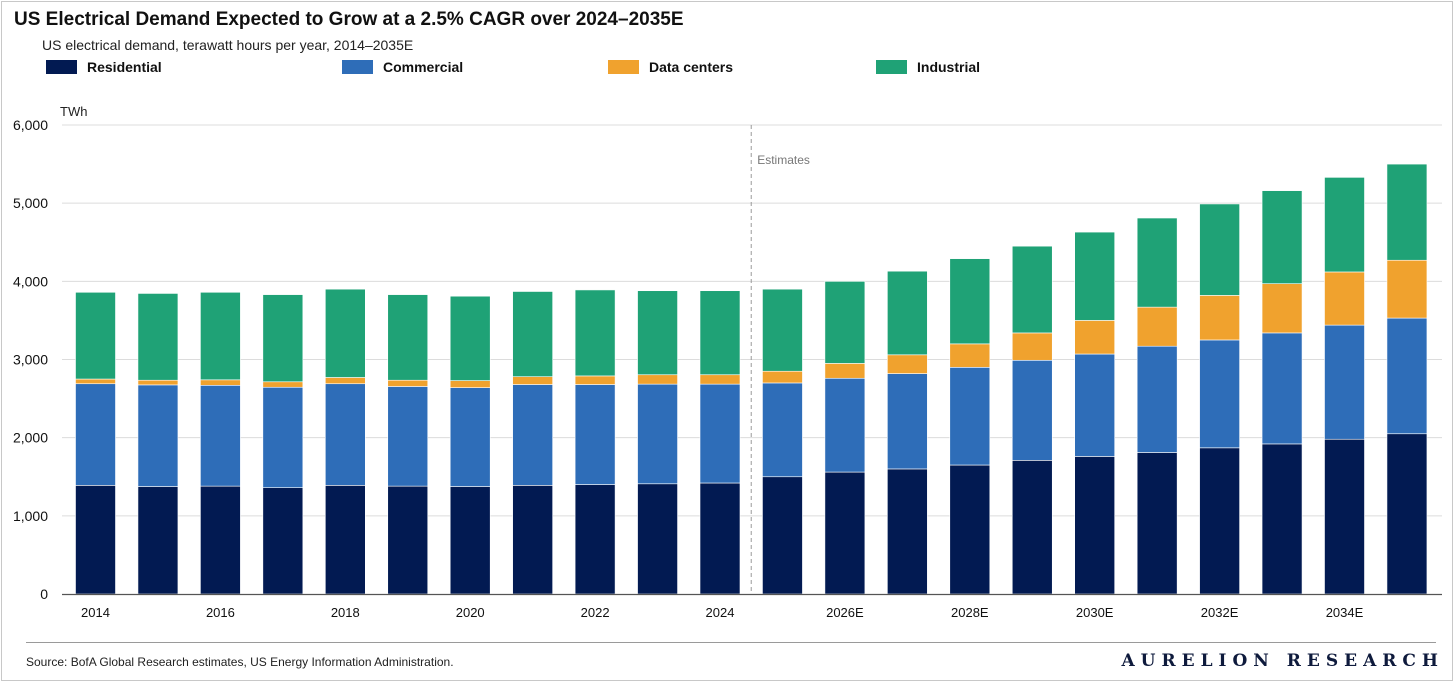 The width and height of the screenshot is (1456, 684). What do you see at coordinates (657, 434) in the screenshot?
I see `bar-commercial-2023` at bounding box center [657, 434].